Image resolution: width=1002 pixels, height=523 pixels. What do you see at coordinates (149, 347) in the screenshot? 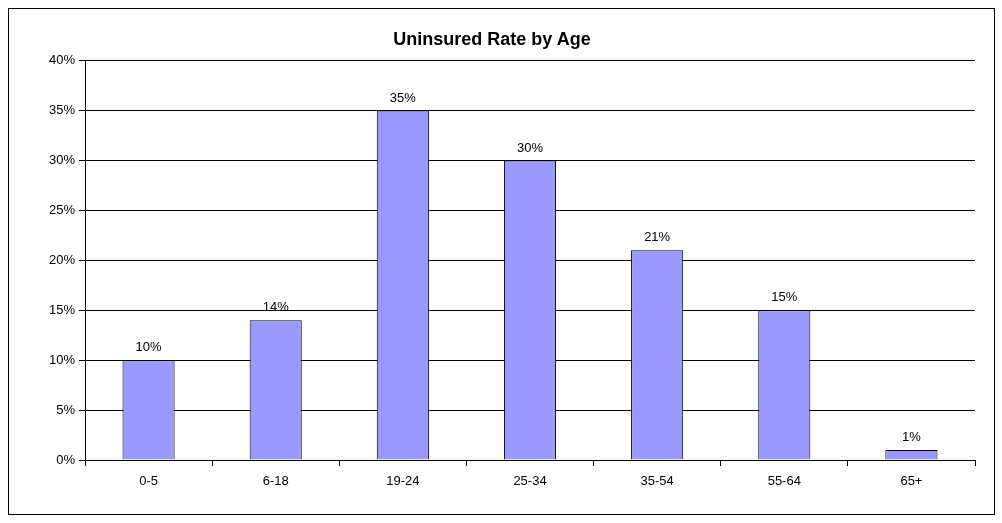
I see `data-label: 10%` at bounding box center [149, 347].